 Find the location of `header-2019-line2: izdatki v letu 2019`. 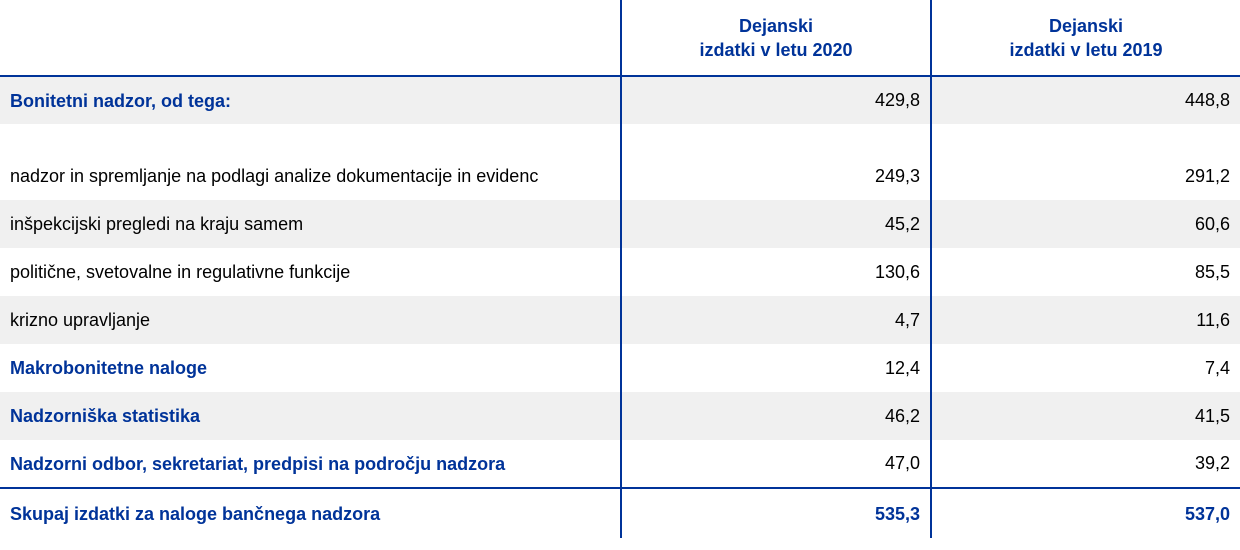

header-2019-line2: izdatki v letu 2019 is located at coordinates (1086, 49).